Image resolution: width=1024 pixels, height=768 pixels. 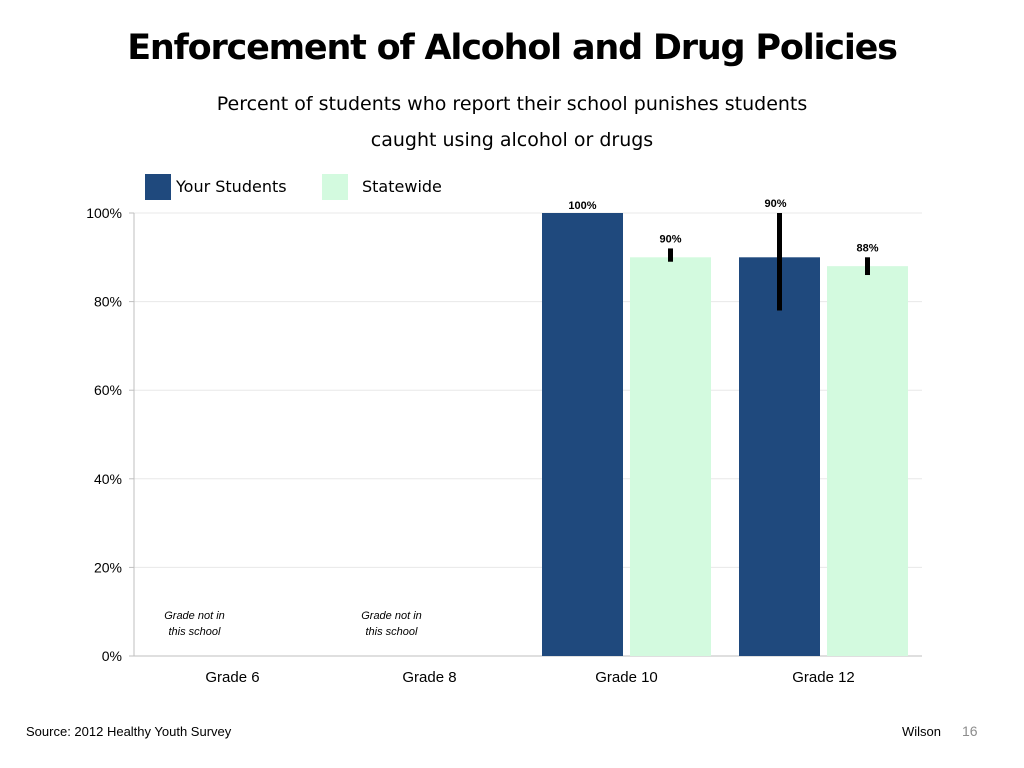 I want to click on x-tick-label: Grade 12, so click(x=823, y=677).